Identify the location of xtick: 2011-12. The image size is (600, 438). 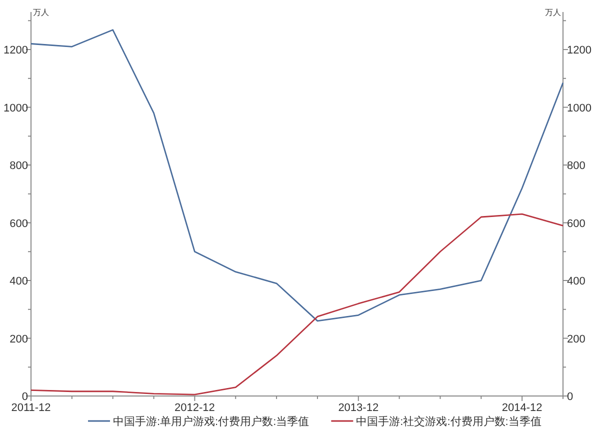
(31, 408).